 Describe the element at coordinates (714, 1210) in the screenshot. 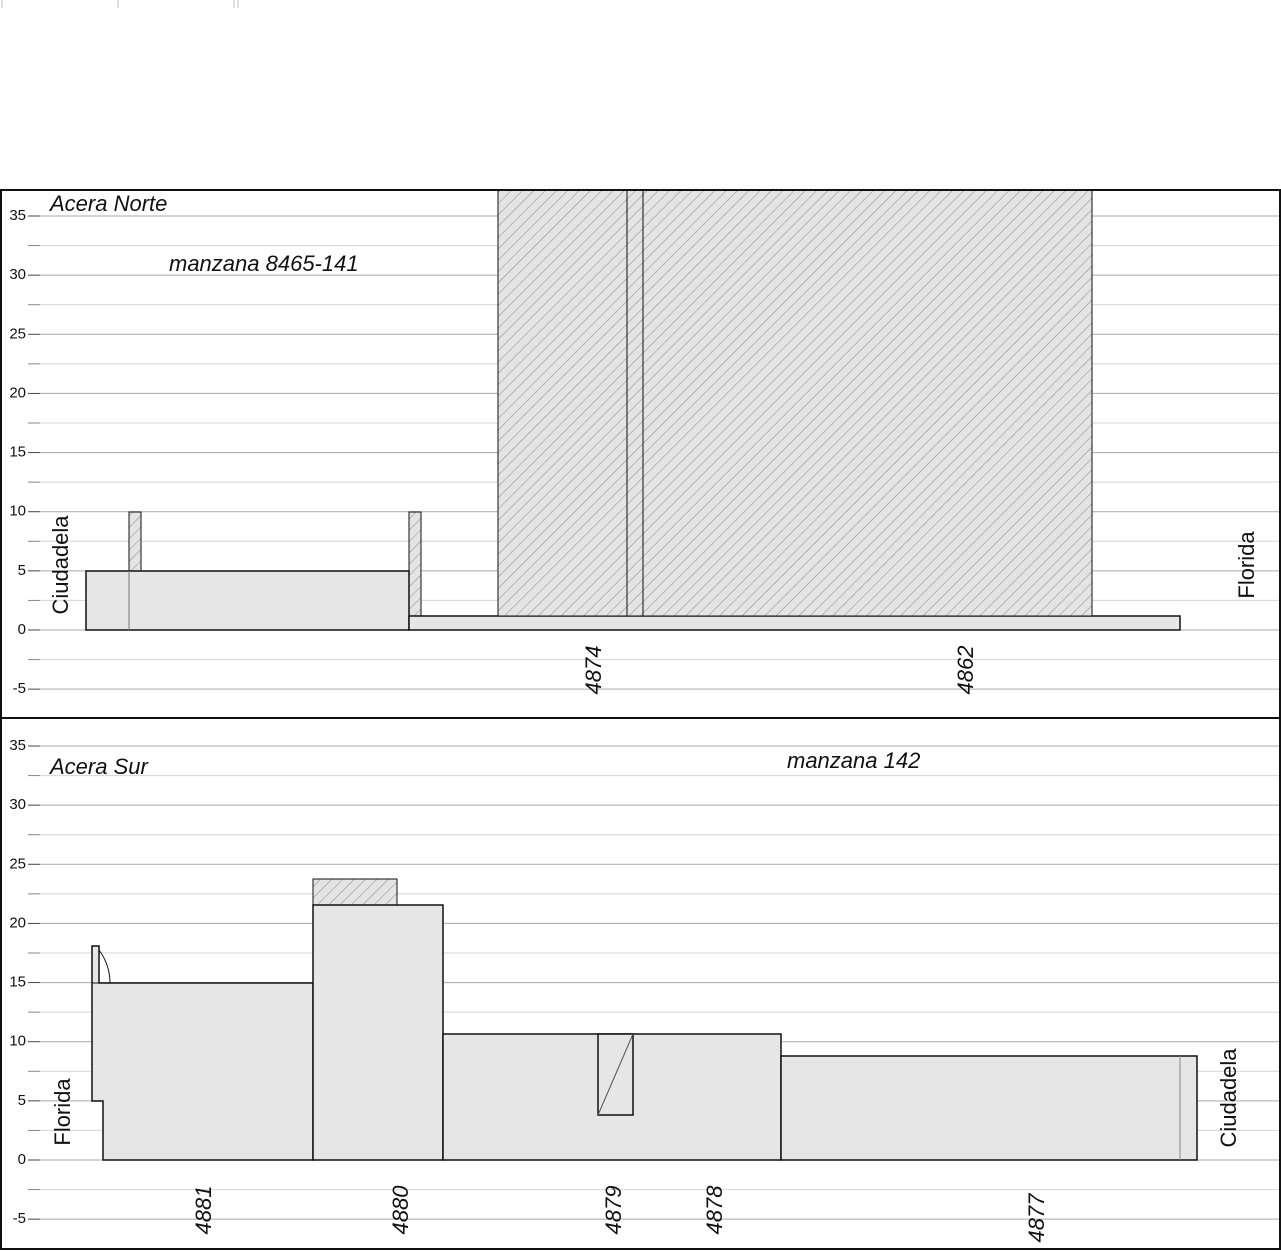

I see `lot-label: 4878` at that location.